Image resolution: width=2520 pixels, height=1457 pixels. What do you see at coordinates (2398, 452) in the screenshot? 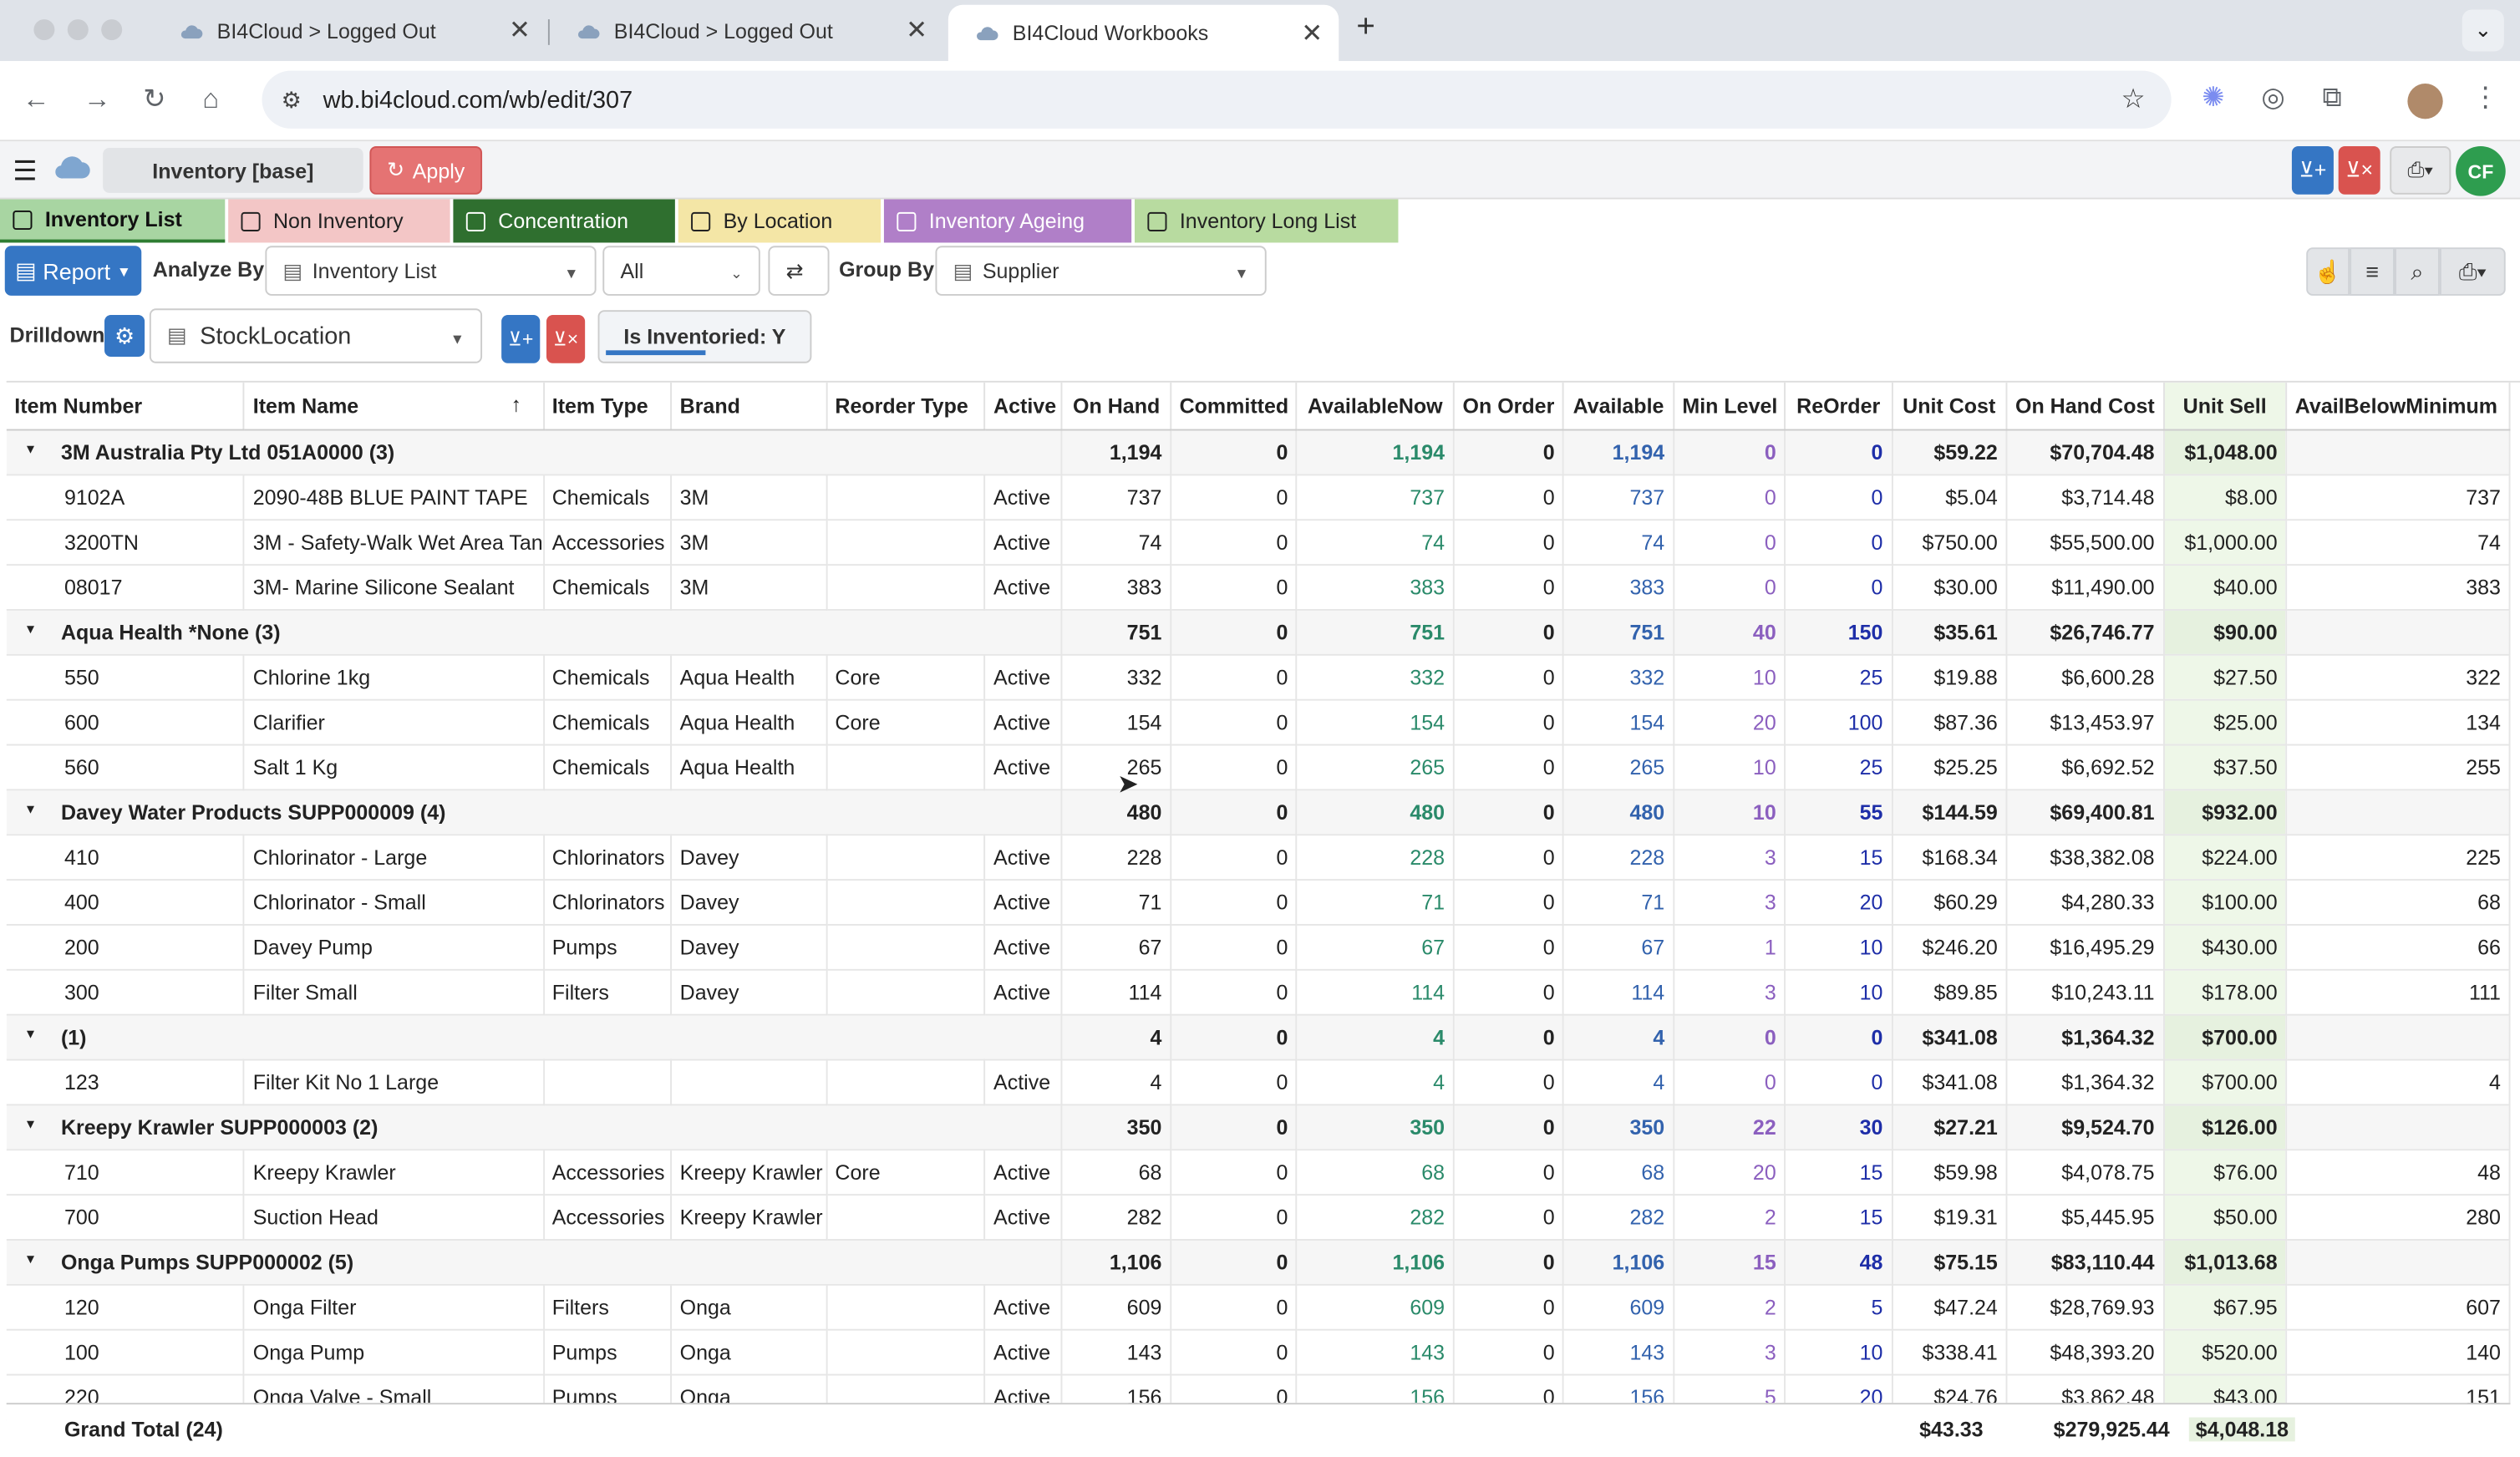
I see `table-cell` at bounding box center [2398, 452].